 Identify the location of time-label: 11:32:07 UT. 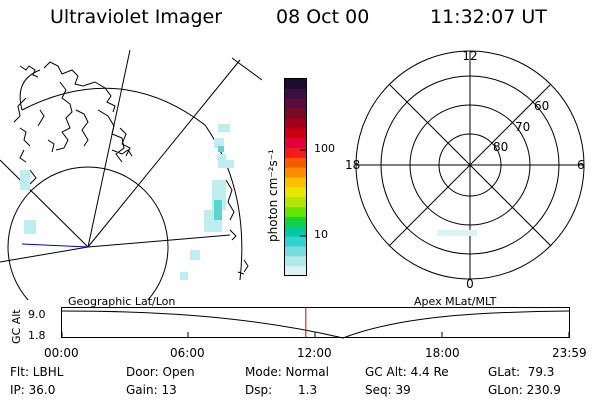
(488, 17).